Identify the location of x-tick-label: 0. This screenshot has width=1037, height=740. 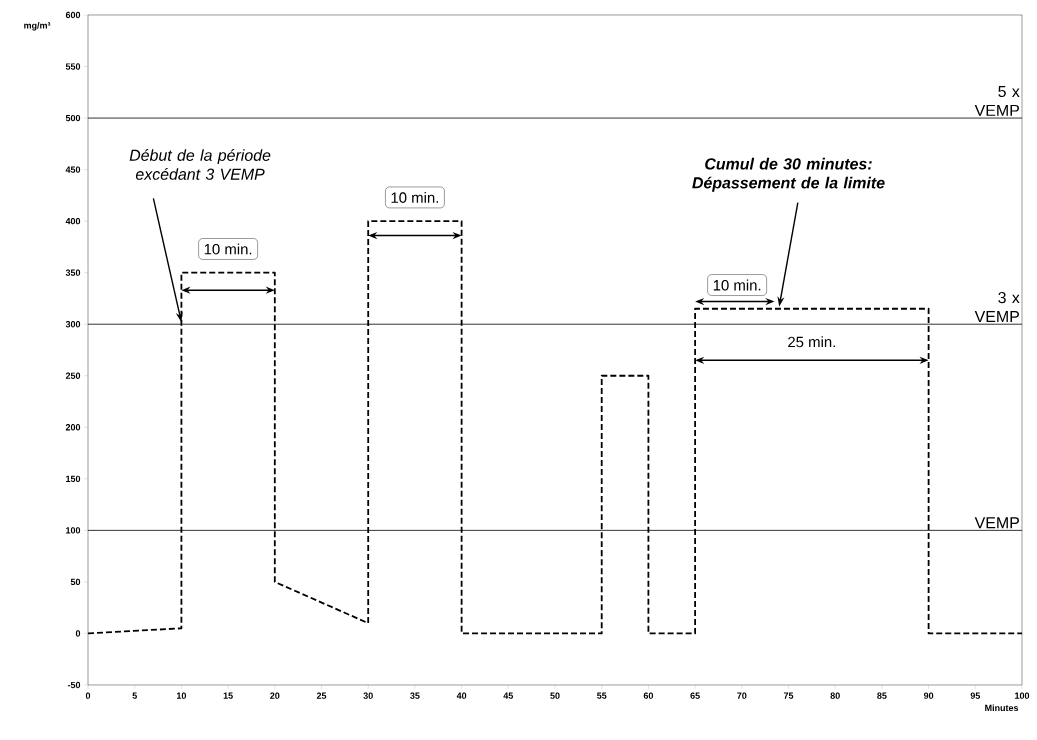
(88, 695).